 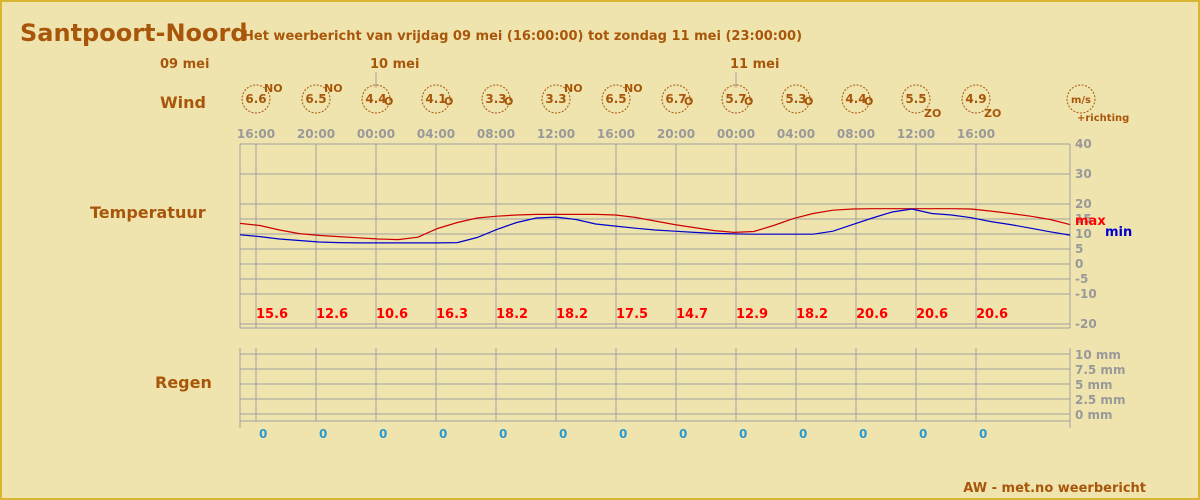 I want to click on max-temperature-value: 12.9, so click(x=752, y=314).